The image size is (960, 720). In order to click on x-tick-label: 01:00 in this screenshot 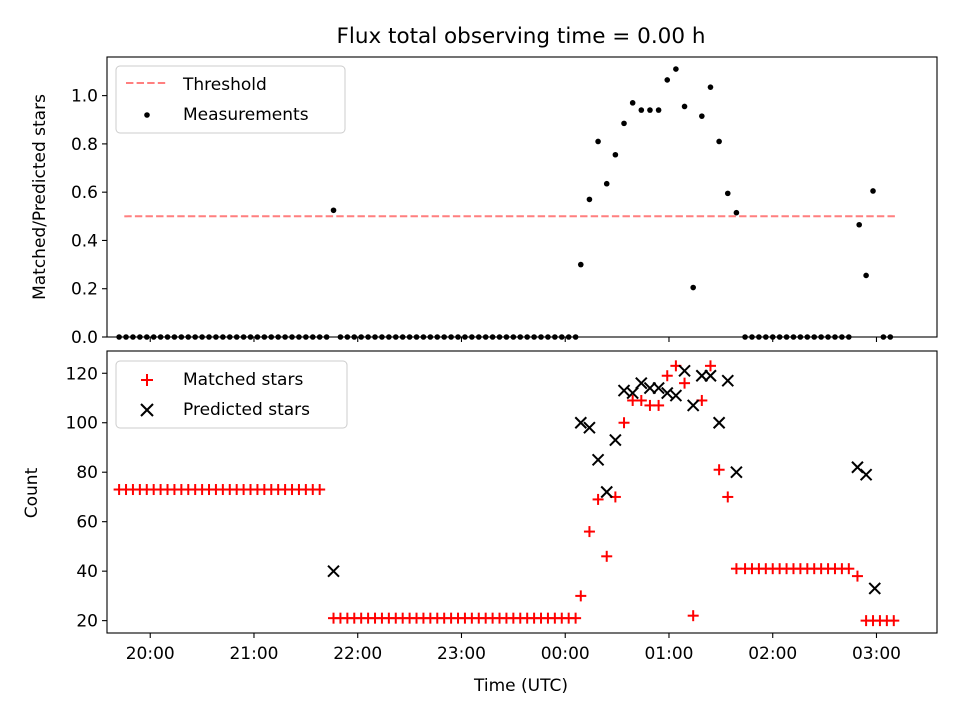, I will do `click(668, 654)`.